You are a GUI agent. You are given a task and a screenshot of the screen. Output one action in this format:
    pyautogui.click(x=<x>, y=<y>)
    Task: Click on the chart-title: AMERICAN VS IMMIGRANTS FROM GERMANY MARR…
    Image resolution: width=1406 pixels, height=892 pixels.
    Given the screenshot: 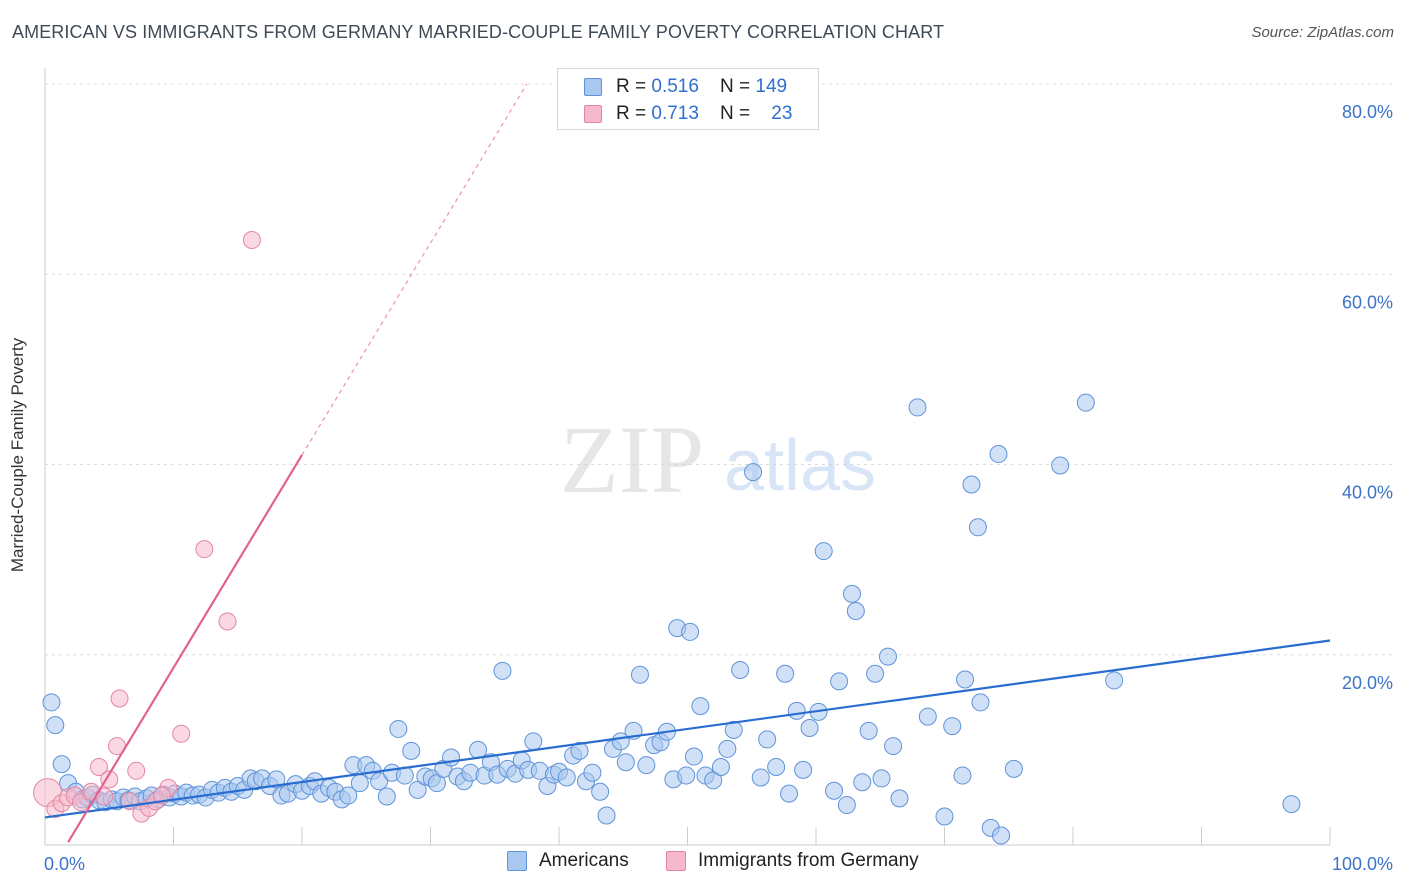 What is the action you would take?
    pyautogui.click(x=478, y=32)
    